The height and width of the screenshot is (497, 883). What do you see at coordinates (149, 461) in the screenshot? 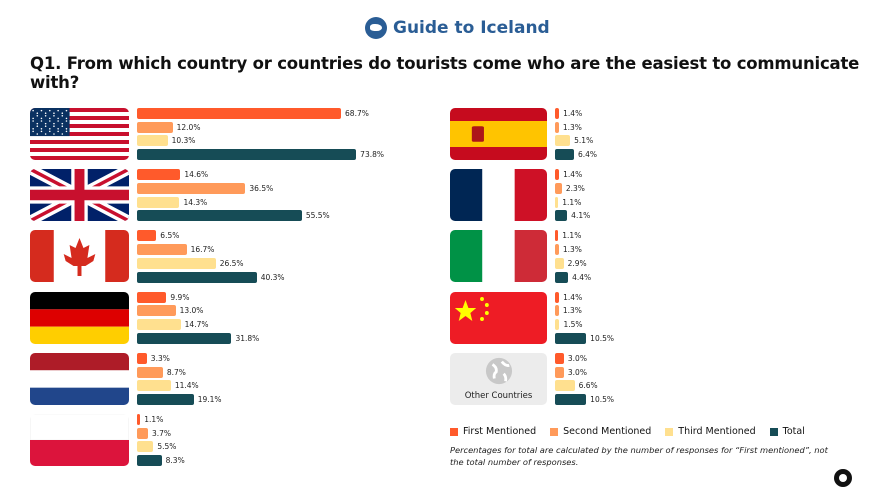
I see `bar-pl-total` at bounding box center [149, 461].